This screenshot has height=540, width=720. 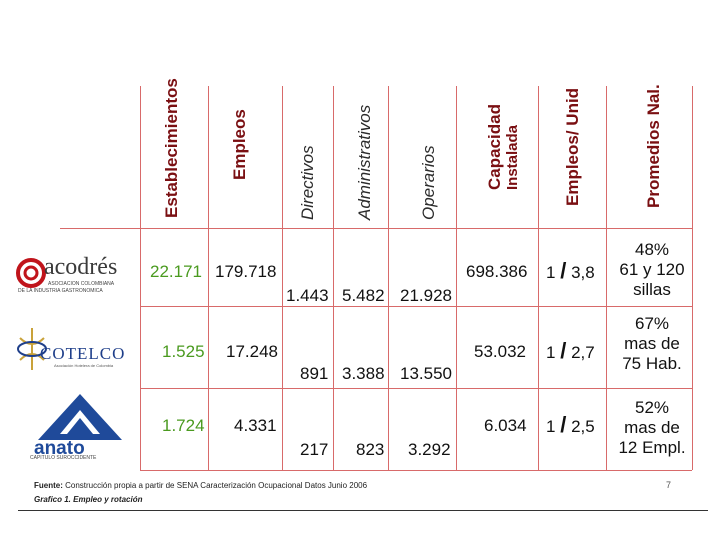 I want to click on row2-promedio: 67% mas de 75 Hab., so click(x=652, y=344).